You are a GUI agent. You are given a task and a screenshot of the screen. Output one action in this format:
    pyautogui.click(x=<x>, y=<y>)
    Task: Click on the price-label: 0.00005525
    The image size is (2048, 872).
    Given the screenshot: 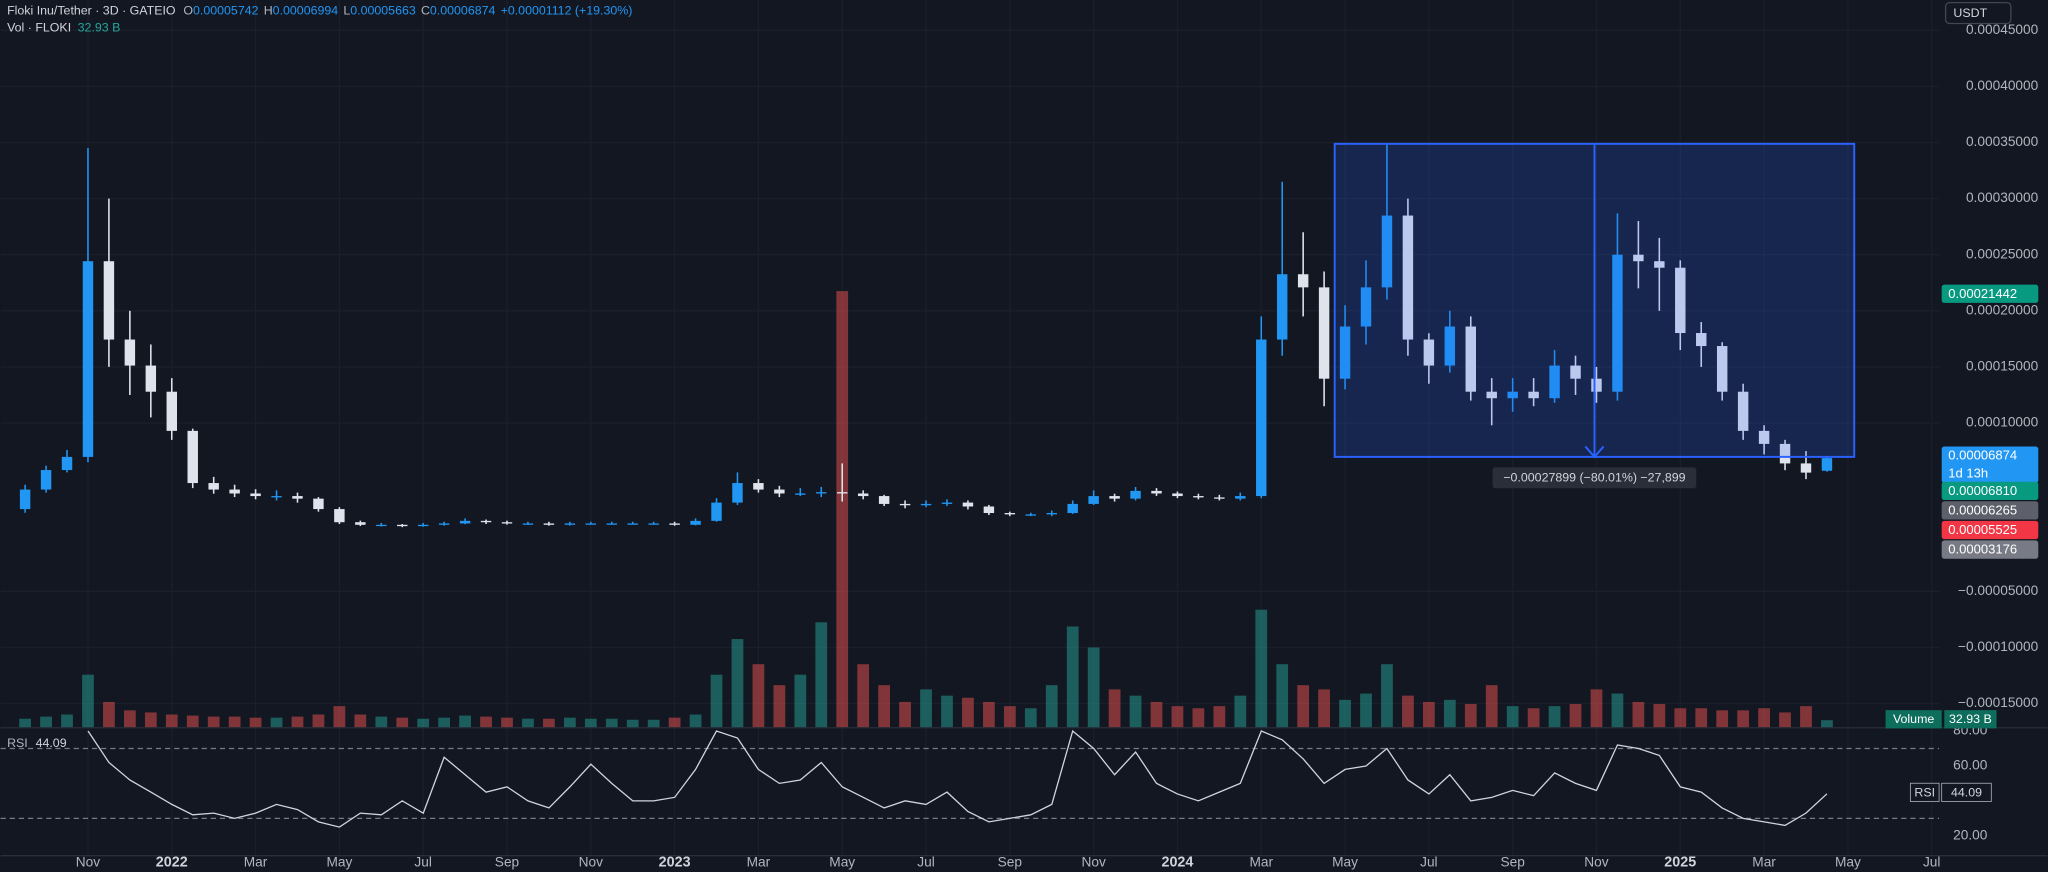 What is the action you would take?
    pyautogui.click(x=1982, y=529)
    